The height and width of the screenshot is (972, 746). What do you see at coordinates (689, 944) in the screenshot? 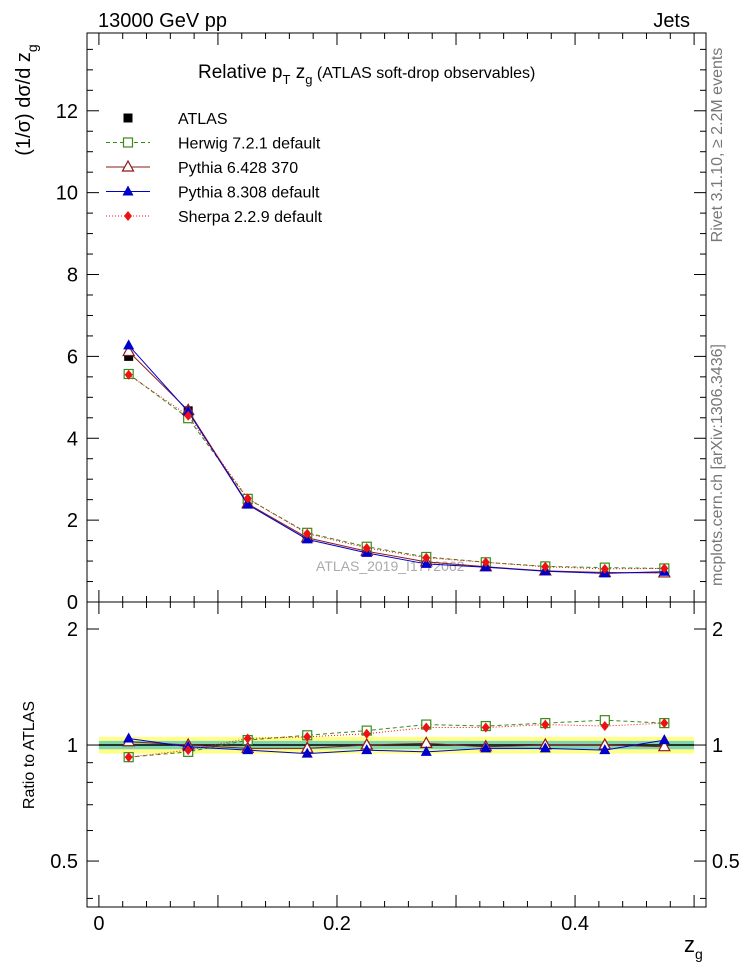
I see `xlabel-main: z` at bounding box center [689, 944].